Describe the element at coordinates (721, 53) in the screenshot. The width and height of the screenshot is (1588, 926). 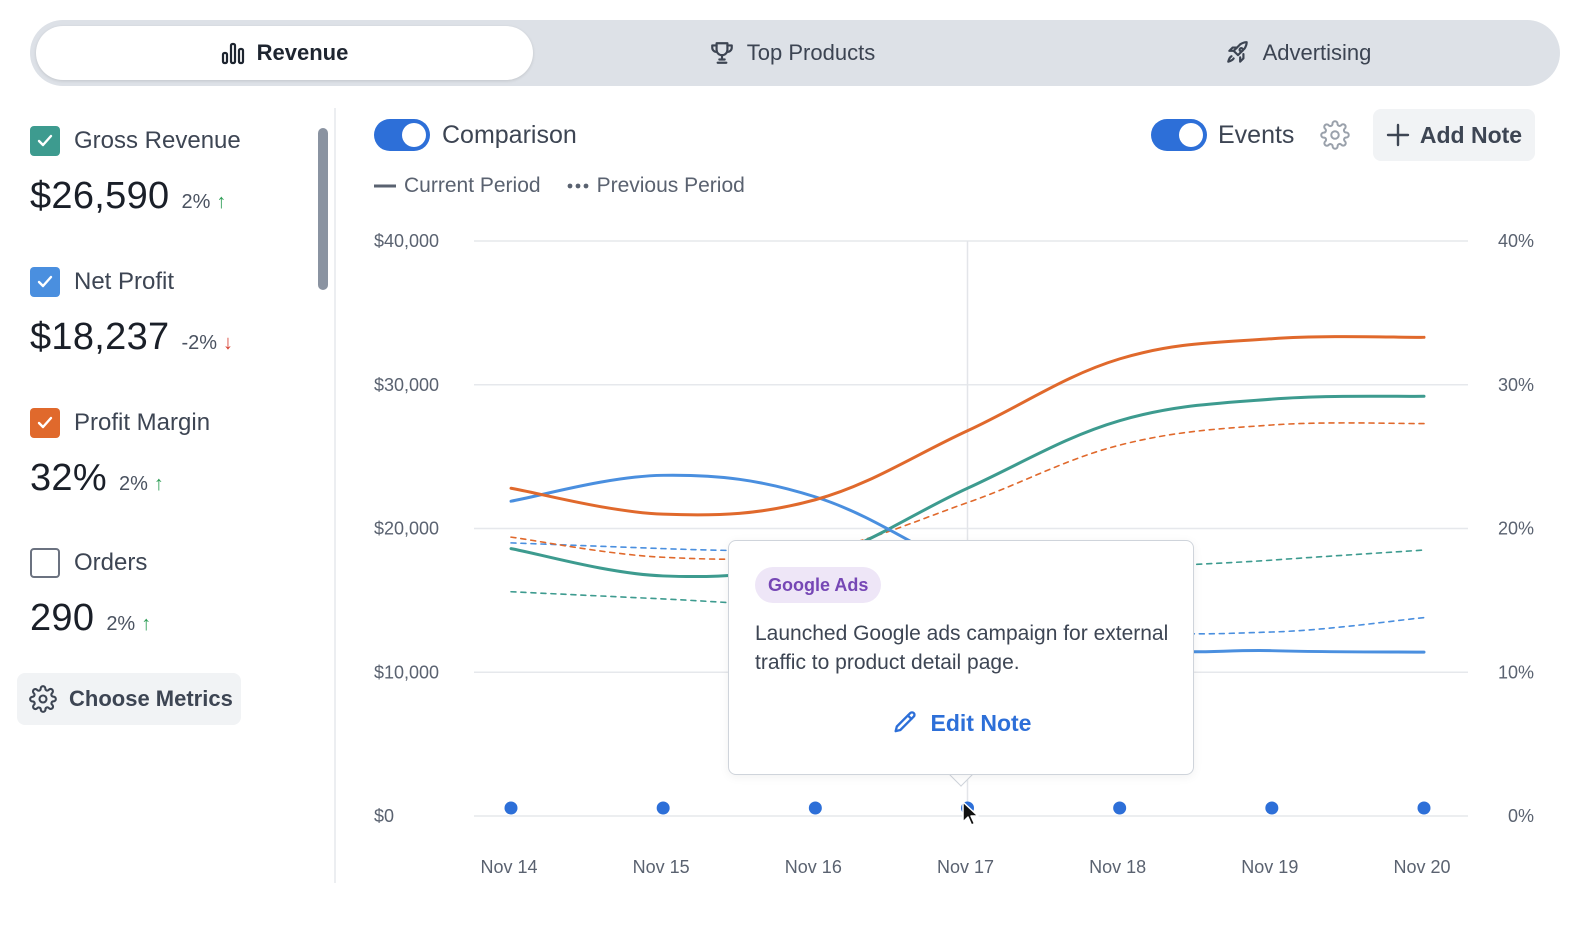
I see `trophy-icon` at that location.